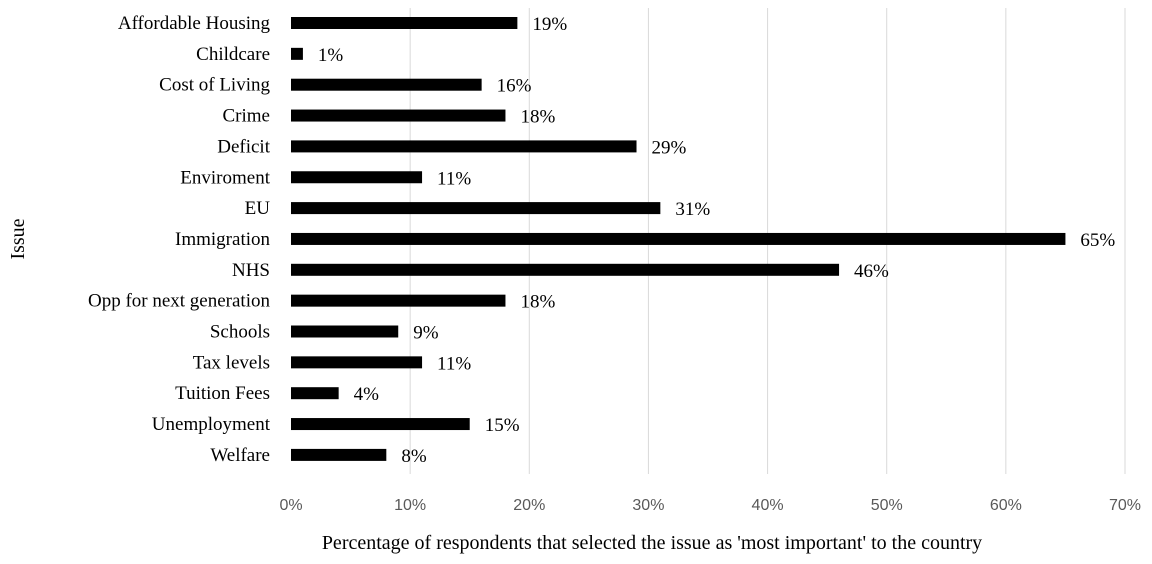 The image size is (1152, 564). Describe the element at coordinates (290, 505) in the screenshot. I see `x-tick-label: 0%` at that location.